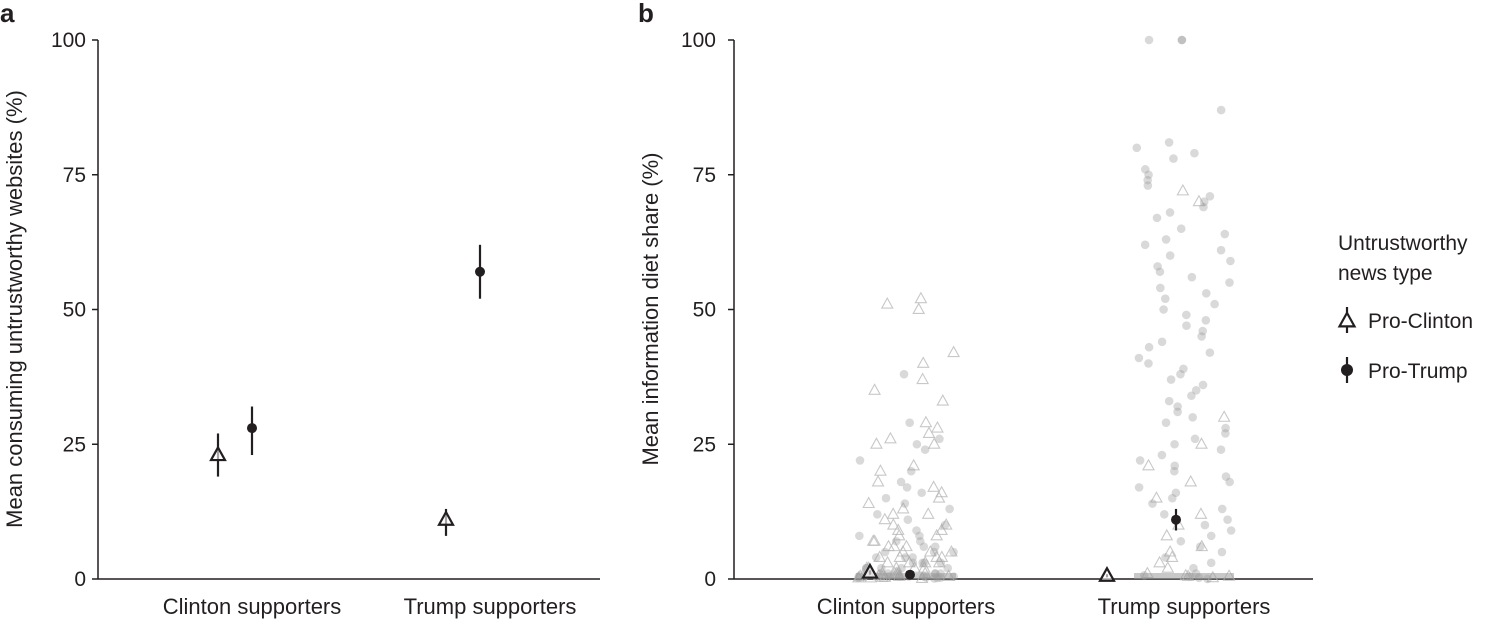 This screenshot has width=1504, height=626. Describe the element at coordinates (1347, 370) in the screenshot. I see `legend-key-pro-trump` at that location.